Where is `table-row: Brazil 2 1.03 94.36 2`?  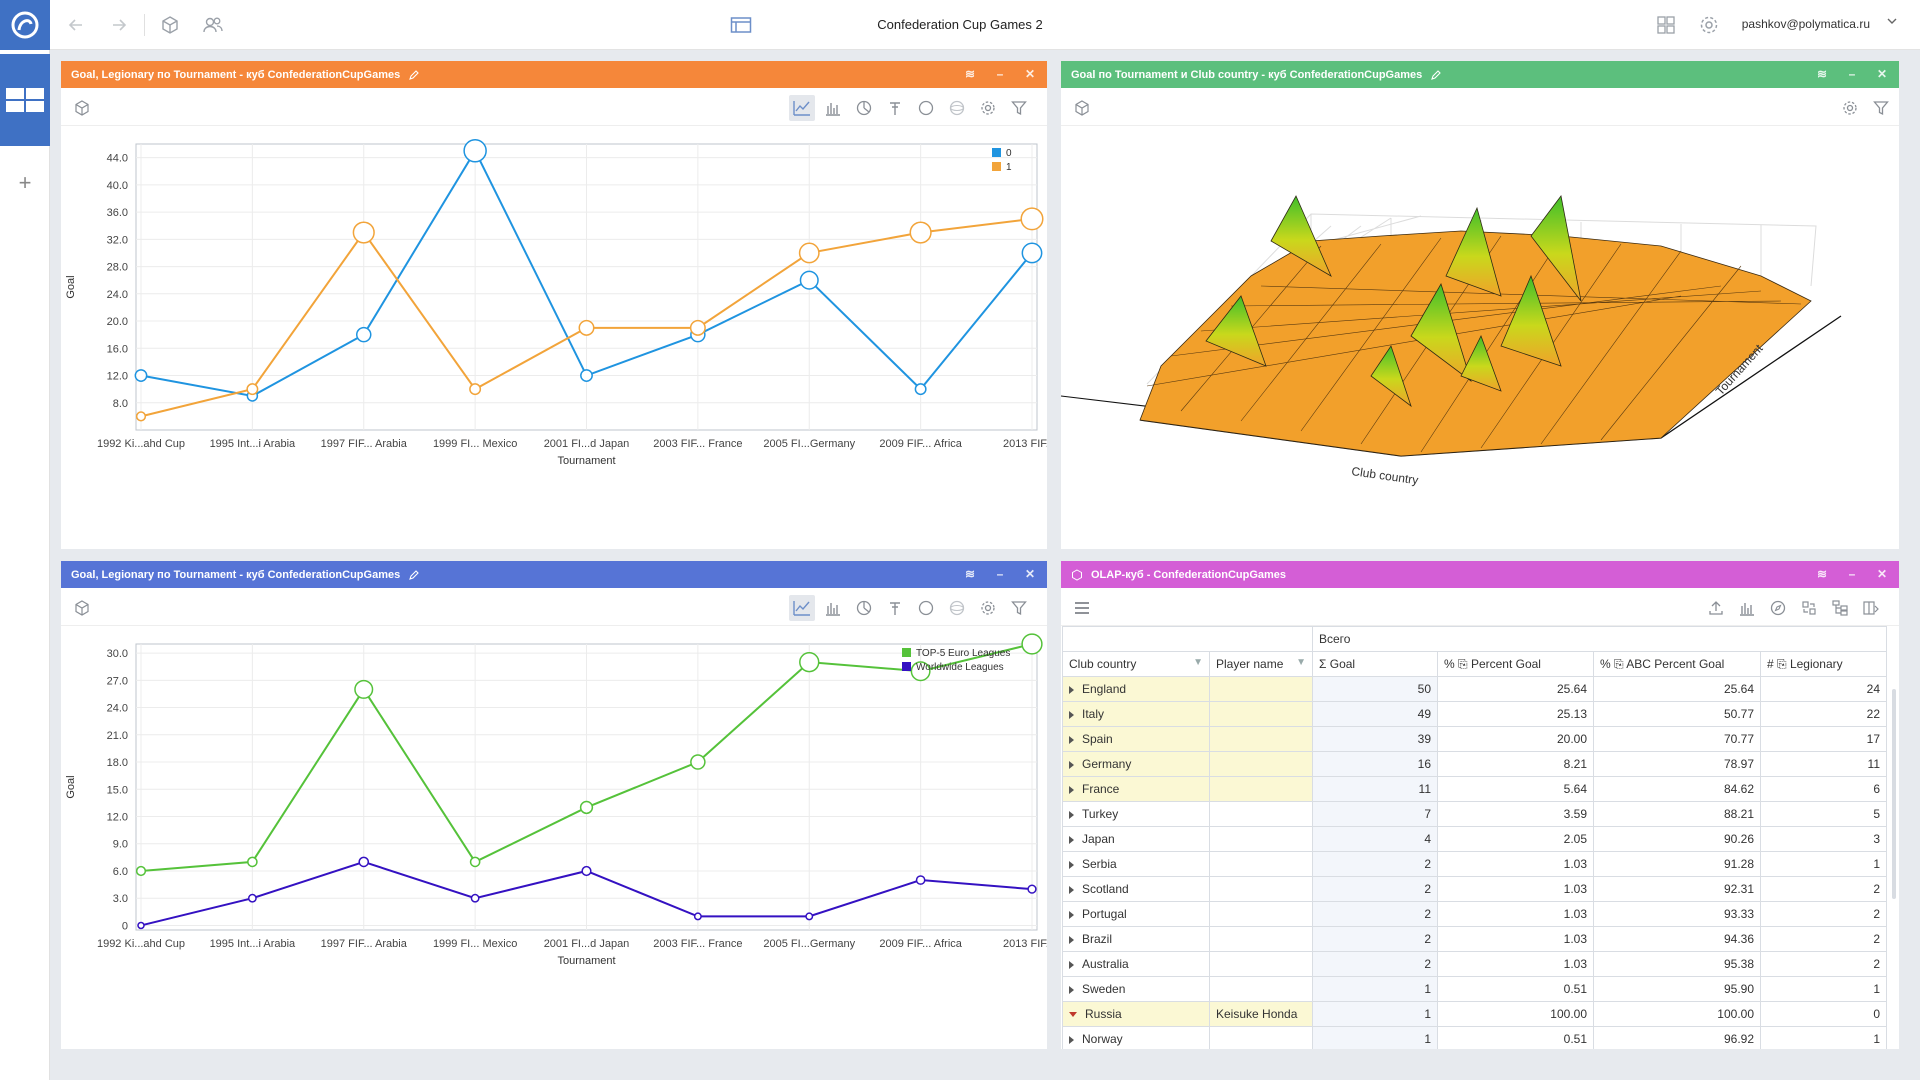 table-row: Brazil 2 1.03 94.36 2 is located at coordinates (1474, 939).